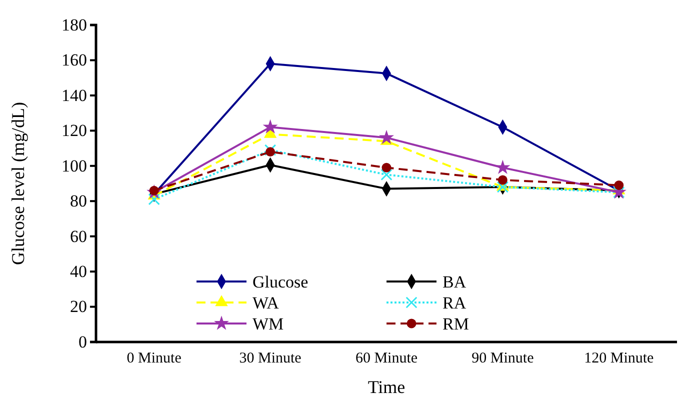 This screenshot has width=681, height=401. What do you see at coordinates (270, 358) in the screenshot?
I see `x-tick-label: 30 Minute` at bounding box center [270, 358].